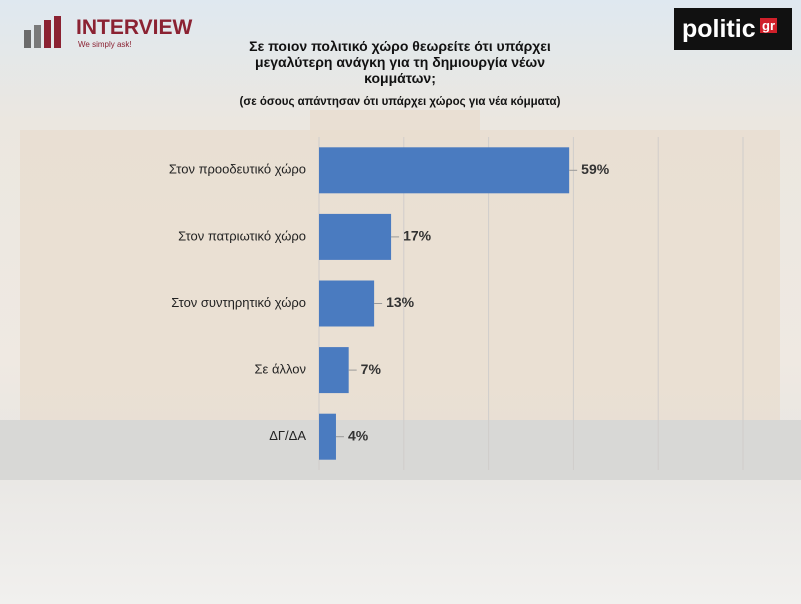 Image resolution: width=801 pixels, height=604 pixels. Describe the element at coordinates (358, 435) in the screenshot. I see `value-label: 4%` at that location.